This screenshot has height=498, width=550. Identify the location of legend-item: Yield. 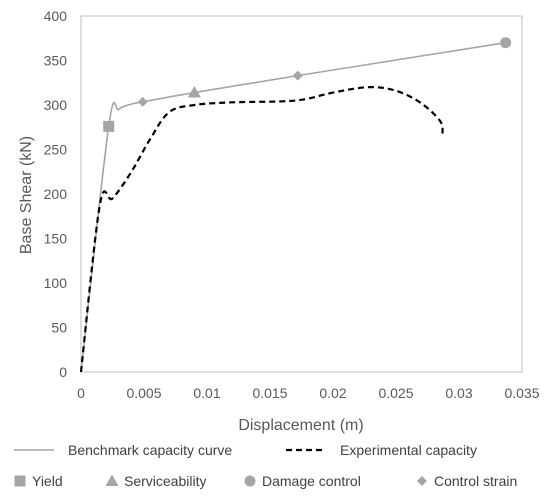
(38, 481).